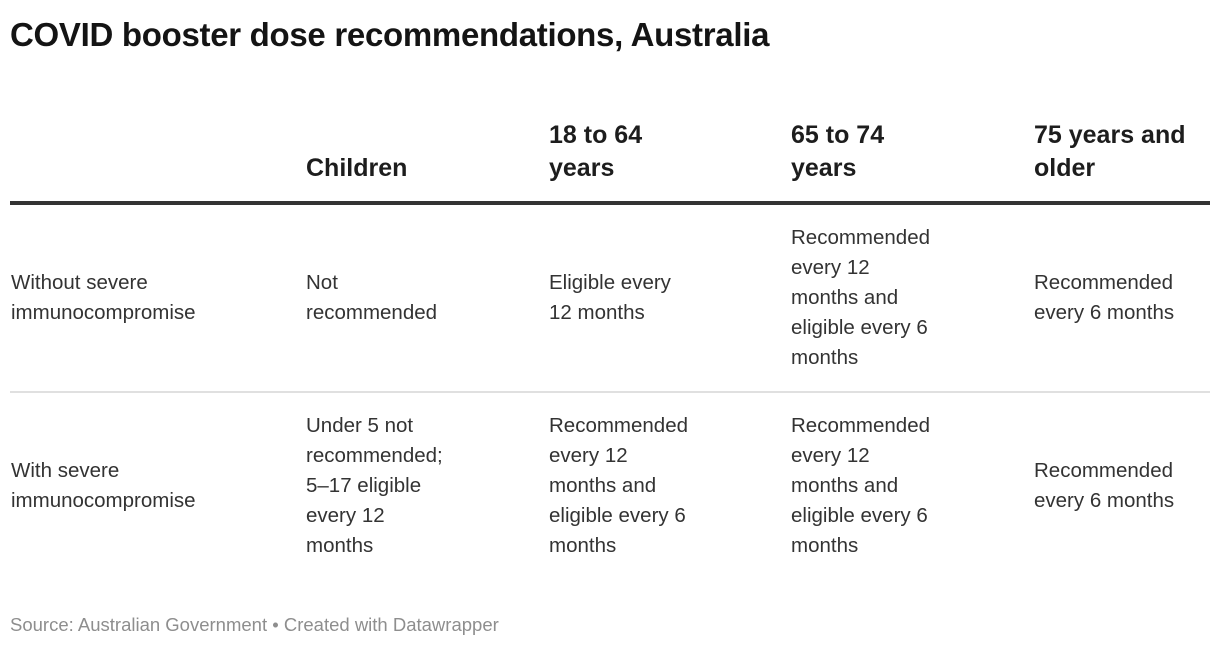 Image resolution: width=1220 pixels, height=666 pixels. Describe the element at coordinates (172, 625) in the screenshot. I see `source-name: Australian Government` at that location.